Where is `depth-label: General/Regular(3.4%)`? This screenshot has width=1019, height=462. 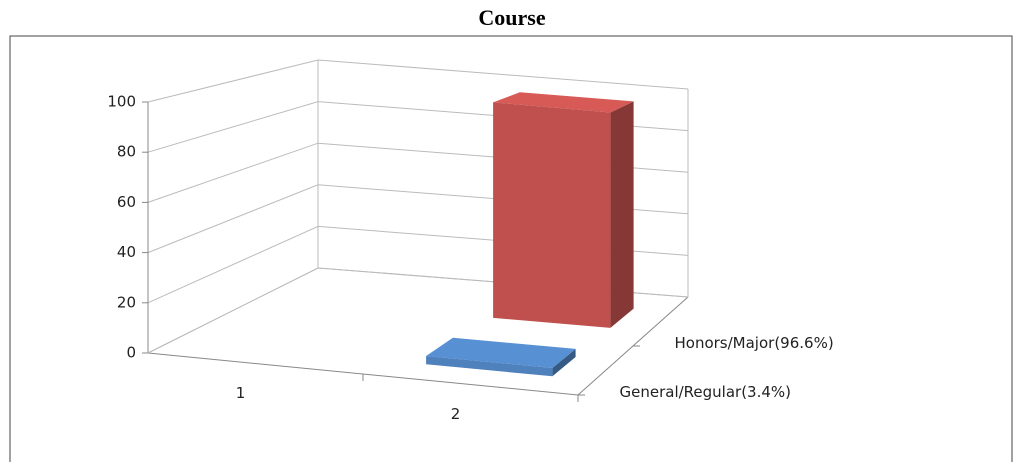
depth-label: General/Regular(3.4%) is located at coordinates (706, 392).